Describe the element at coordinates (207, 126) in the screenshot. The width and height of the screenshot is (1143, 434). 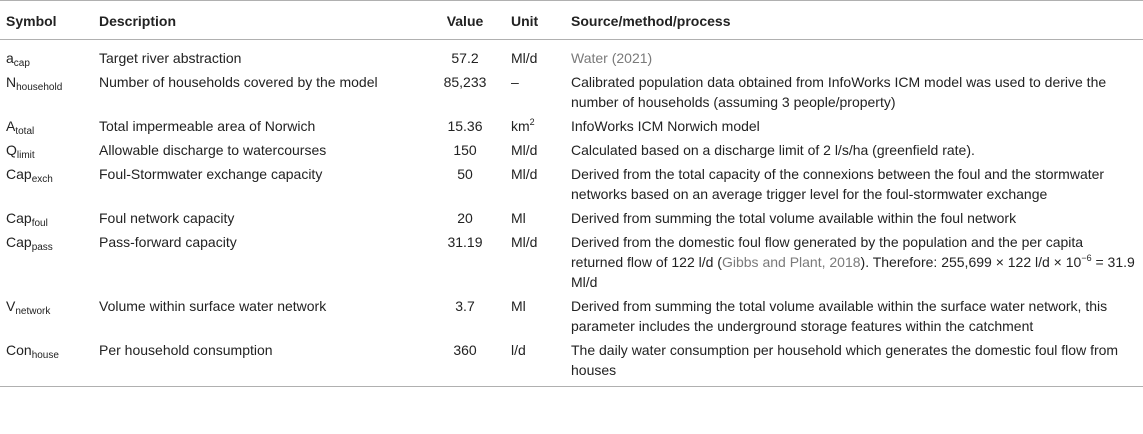
I see `description-cell: Total impermeable area of Norwich` at that location.